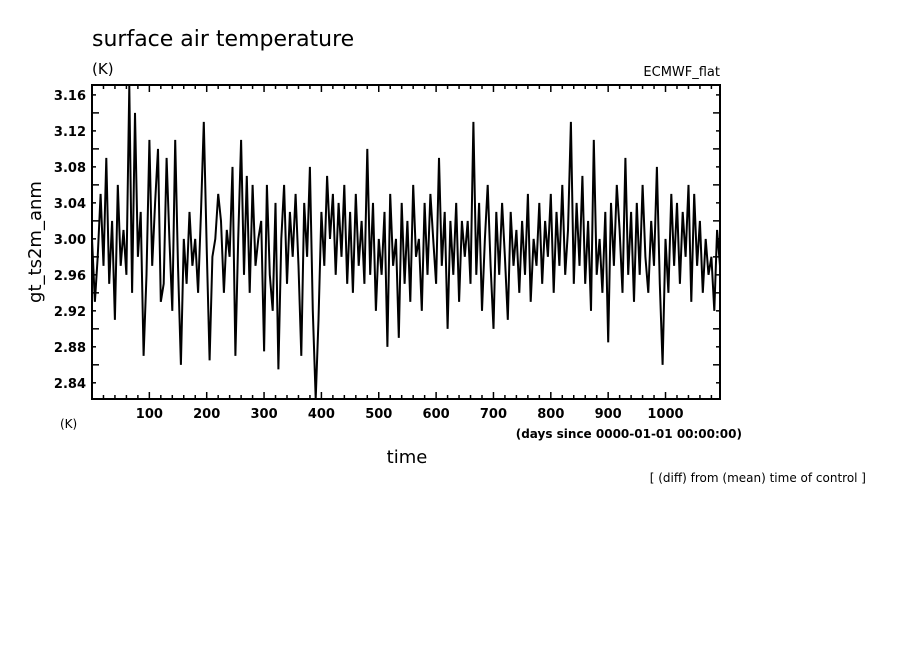 This screenshot has width=904, height=654. Describe the element at coordinates (407, 457) in the screenshot. I see `x-axis-label: time` at that location.